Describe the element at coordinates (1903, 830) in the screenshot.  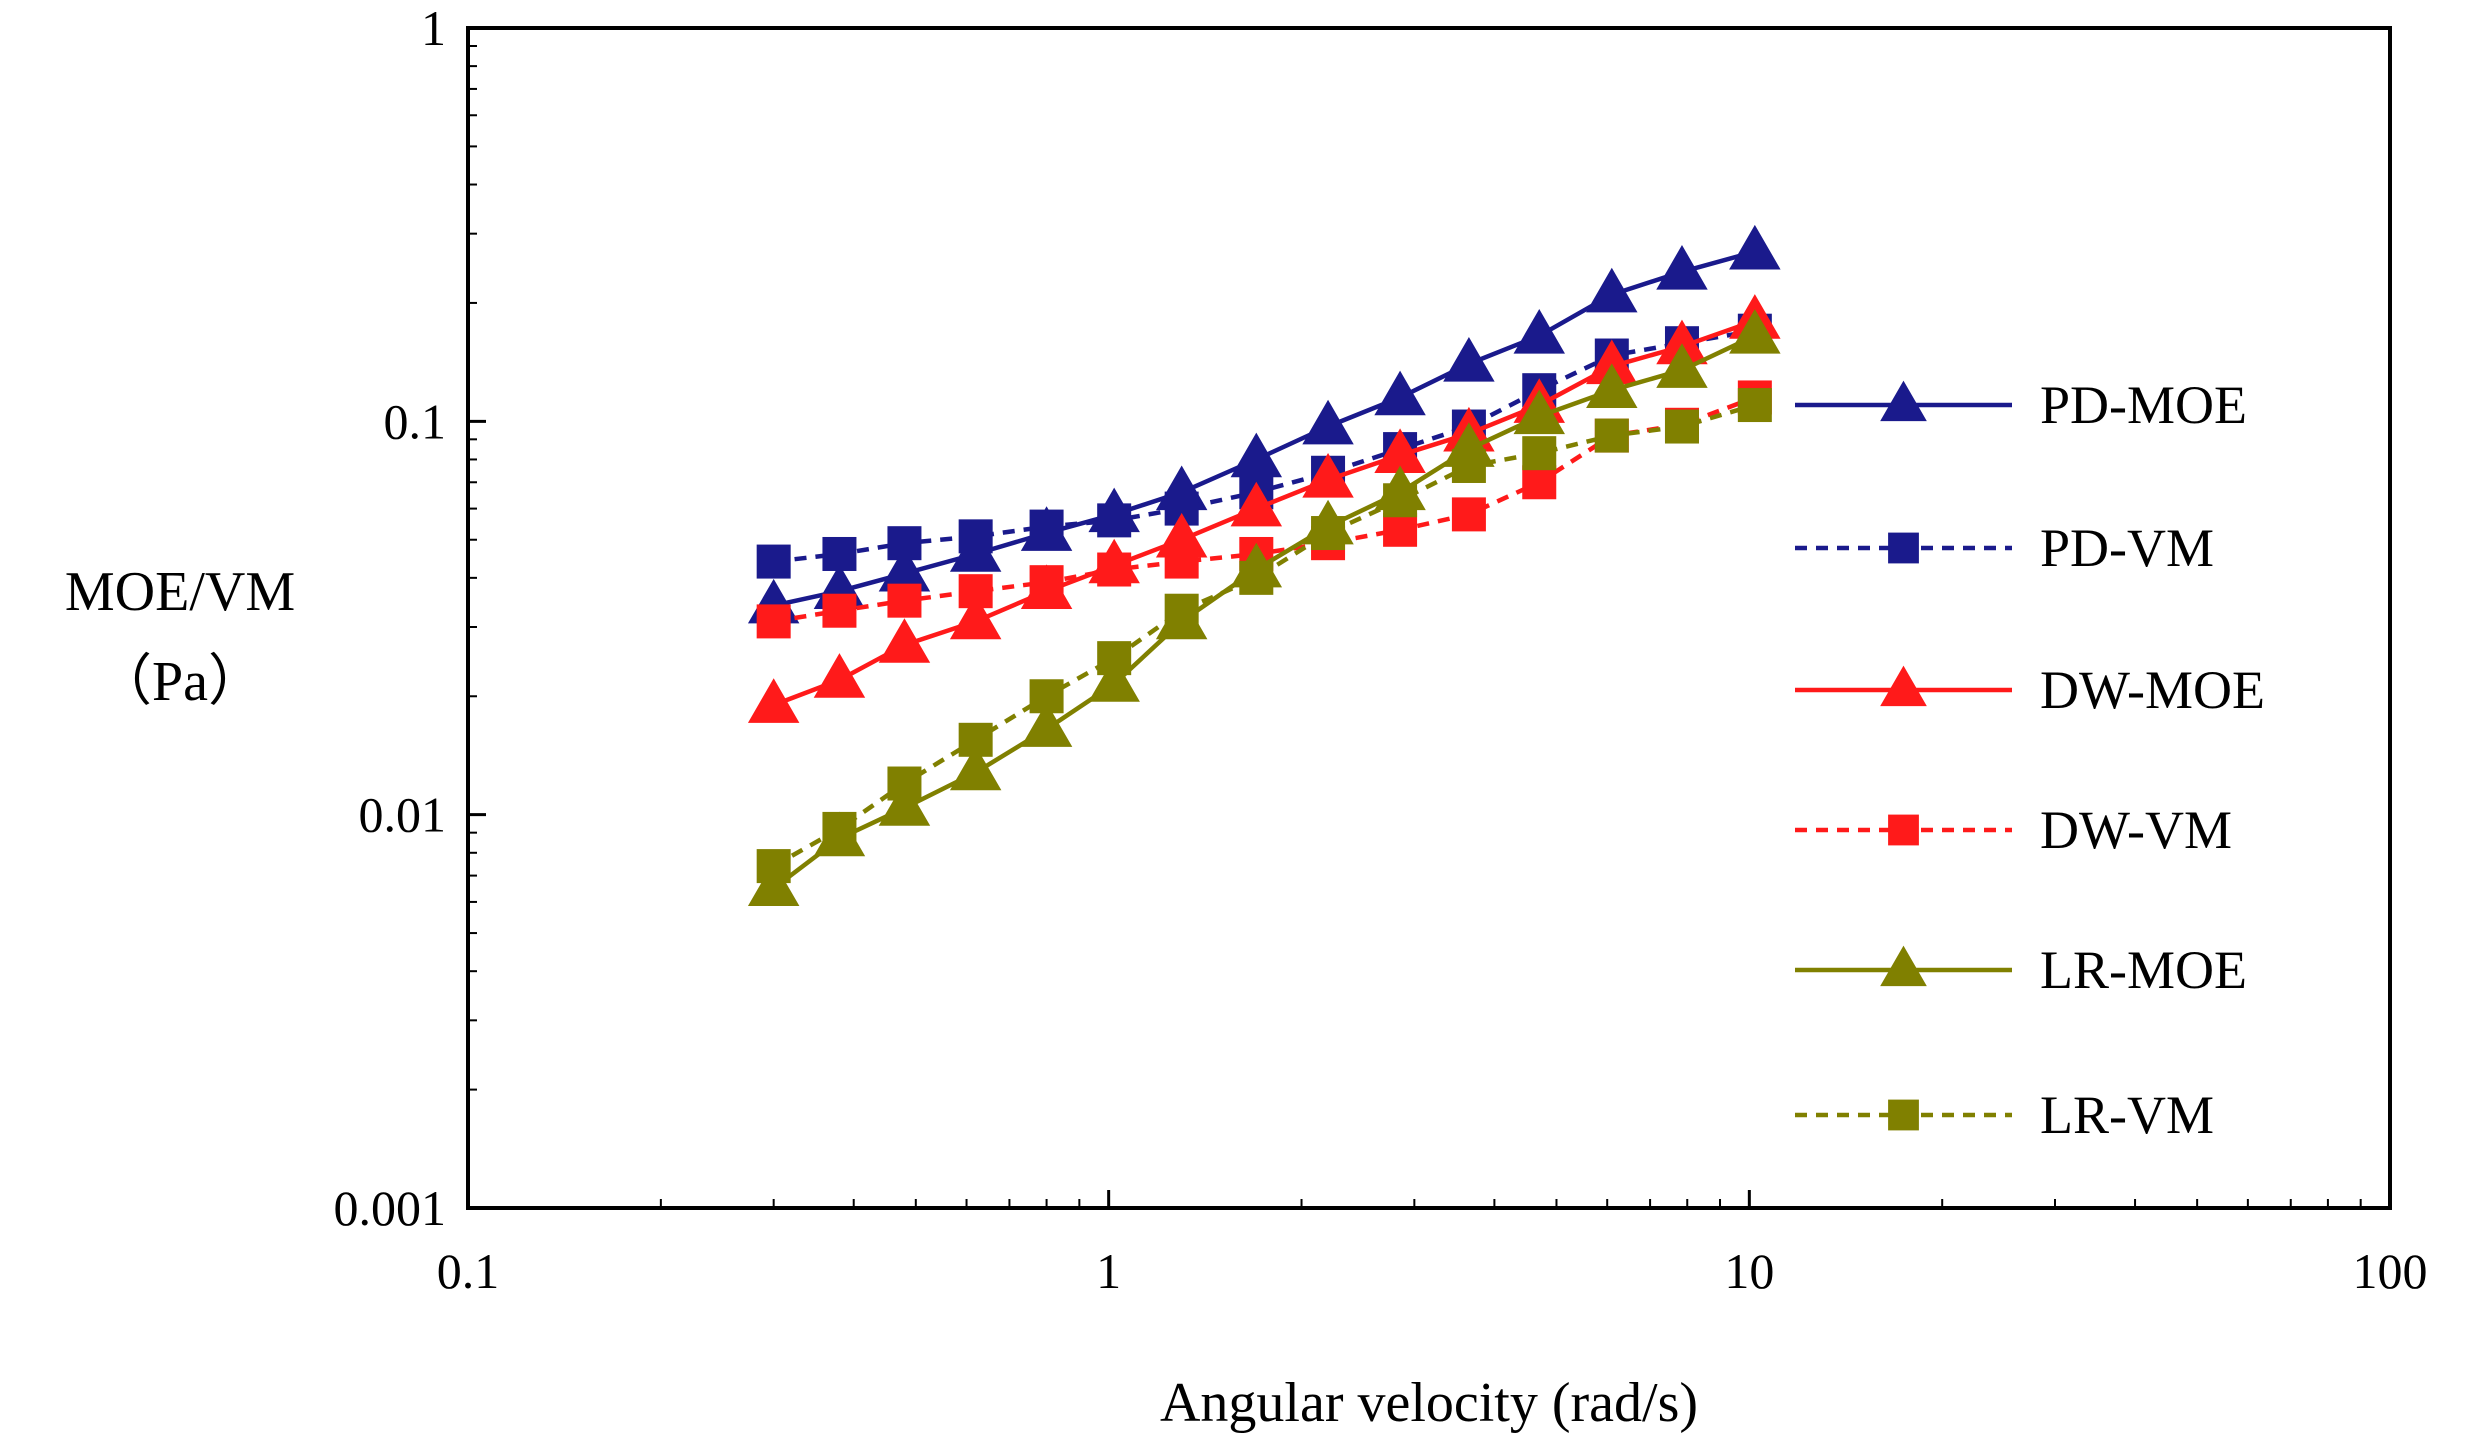
I see `legend-marker-dw-vm` at that location.